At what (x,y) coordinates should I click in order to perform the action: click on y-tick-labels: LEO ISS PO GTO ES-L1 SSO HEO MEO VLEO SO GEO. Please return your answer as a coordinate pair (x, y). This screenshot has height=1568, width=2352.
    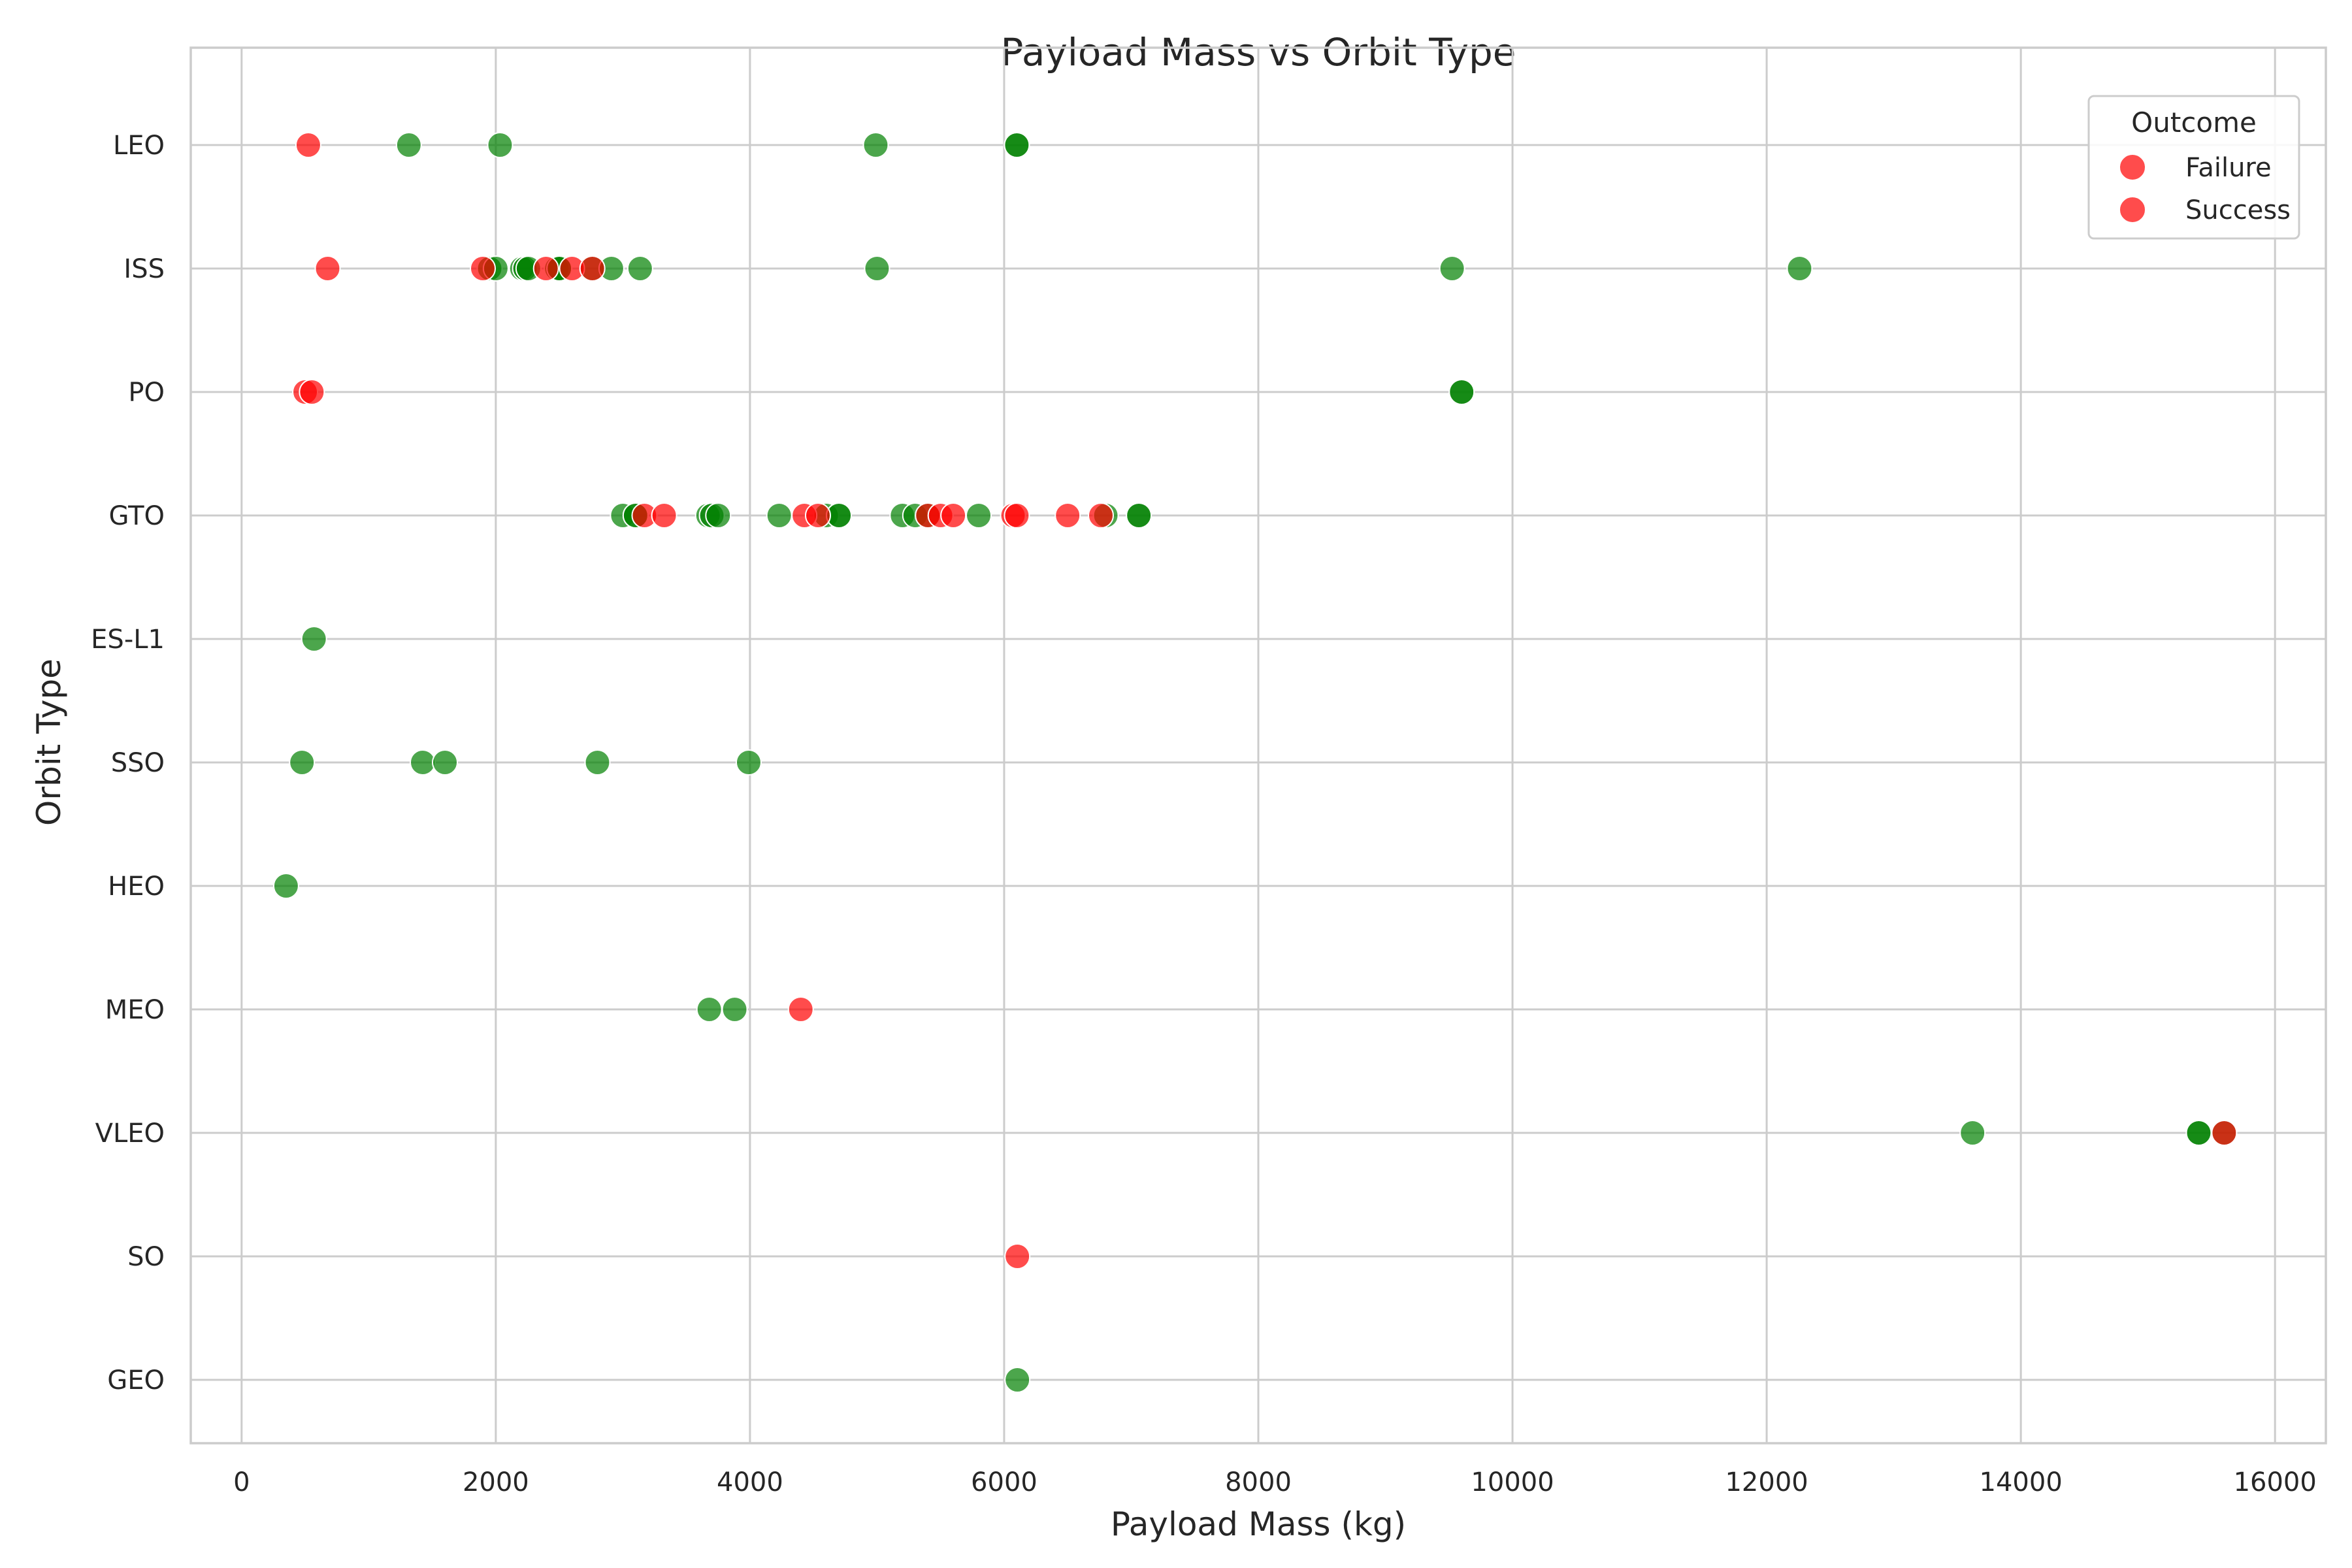
    Looking at the image, I should click on (128, 763).